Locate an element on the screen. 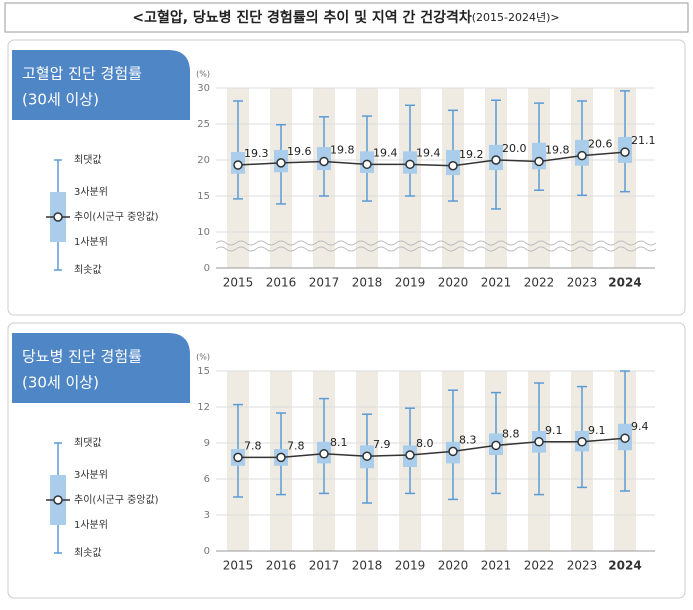  y-tick-label: 9 is located at coordinates (207, 443).